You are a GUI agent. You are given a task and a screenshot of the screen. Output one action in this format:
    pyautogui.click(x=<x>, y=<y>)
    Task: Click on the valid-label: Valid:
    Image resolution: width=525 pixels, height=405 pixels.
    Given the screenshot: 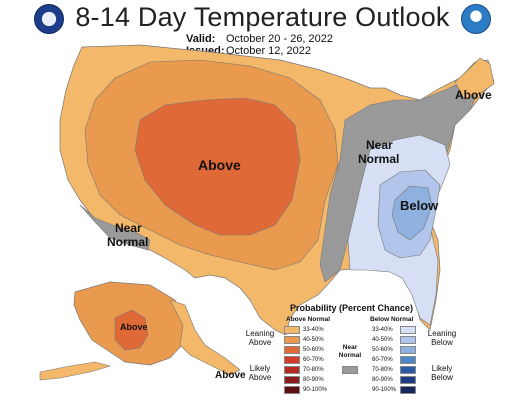 What is the action you would take?
    pyautogui.click(x=201, y=39)
    